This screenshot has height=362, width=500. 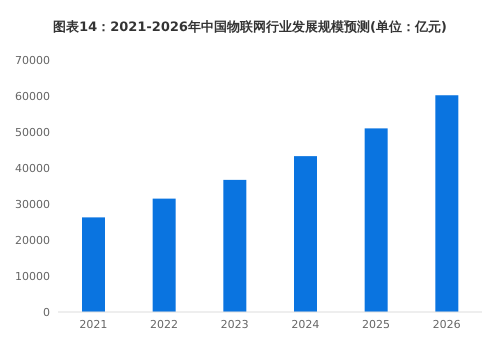 I want to click on x-tick-label: 2024, so click(x=305, y=324).